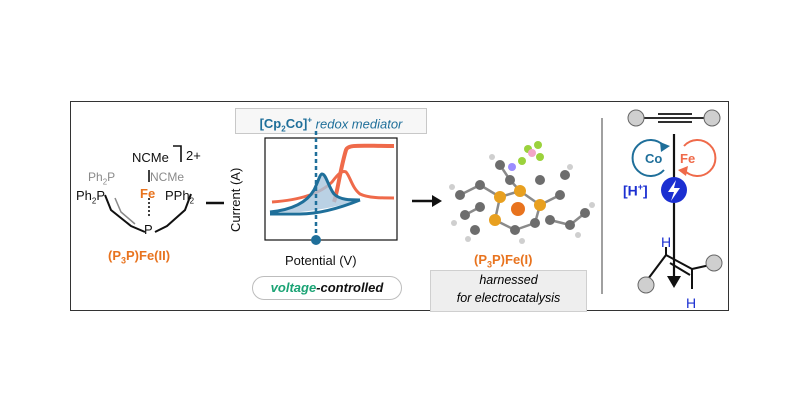  Describe the element at coordinates (518, 209) in the screenshot. I see `fe-atom` at that location.